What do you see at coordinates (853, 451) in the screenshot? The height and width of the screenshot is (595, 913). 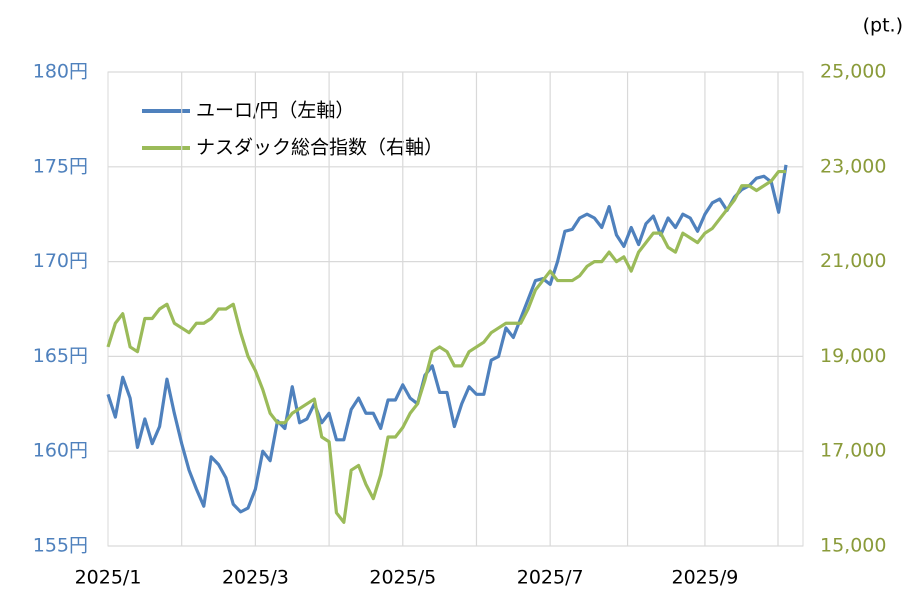 I see `y2-tick-label: 17,000` at bounding box center [853, 451].